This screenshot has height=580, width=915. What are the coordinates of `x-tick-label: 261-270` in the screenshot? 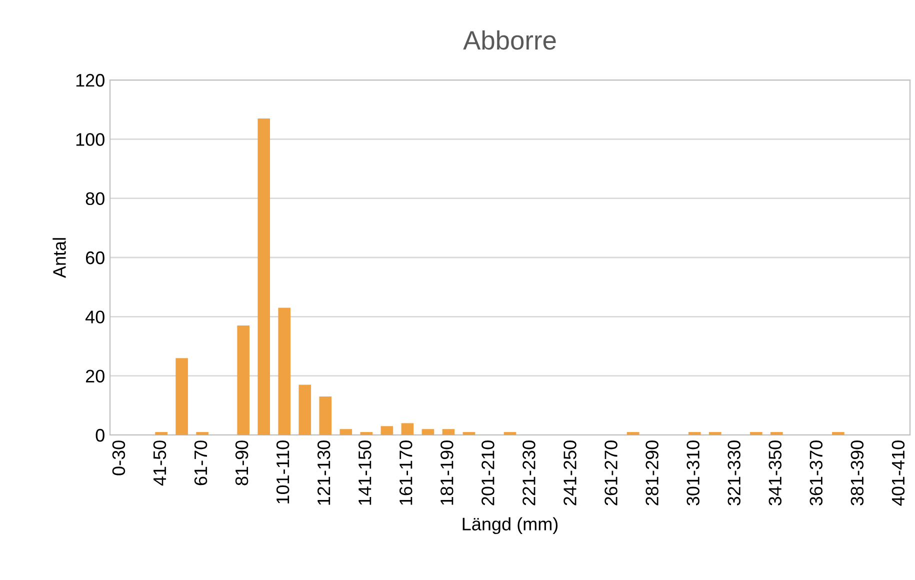 It's located at (611, 473).